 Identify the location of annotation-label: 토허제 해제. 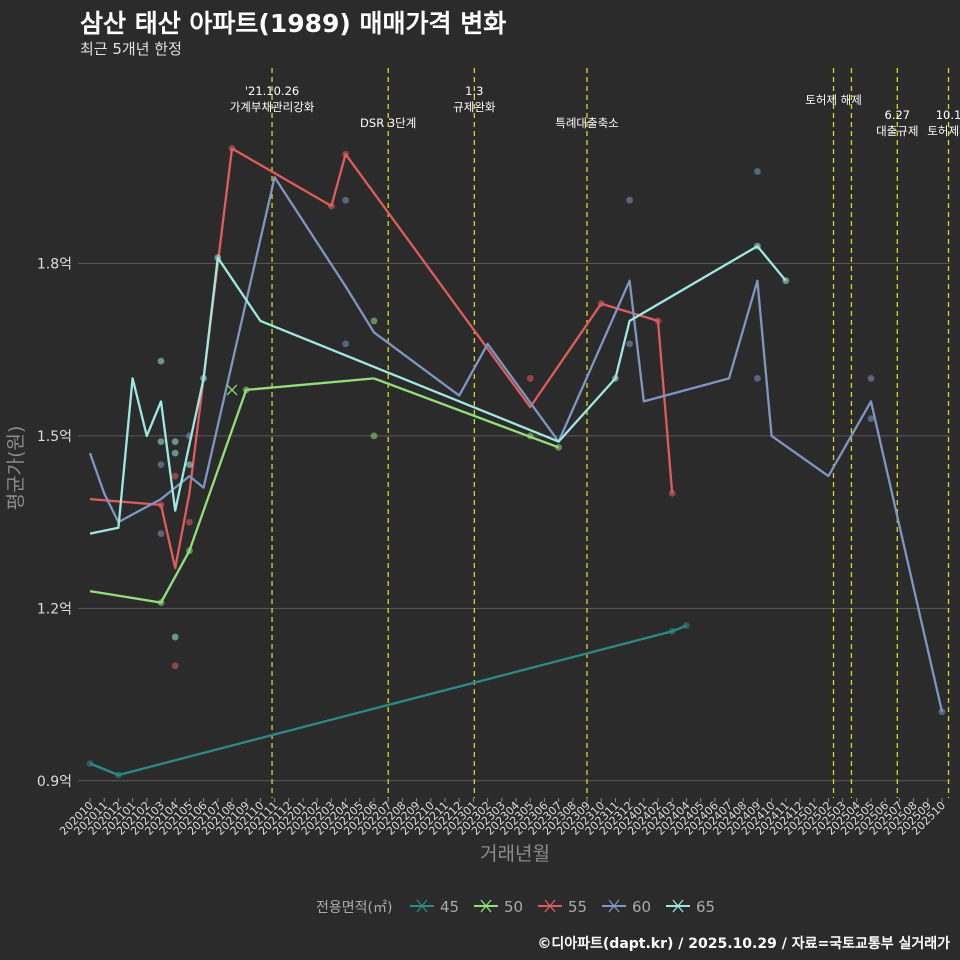
(833, 100).